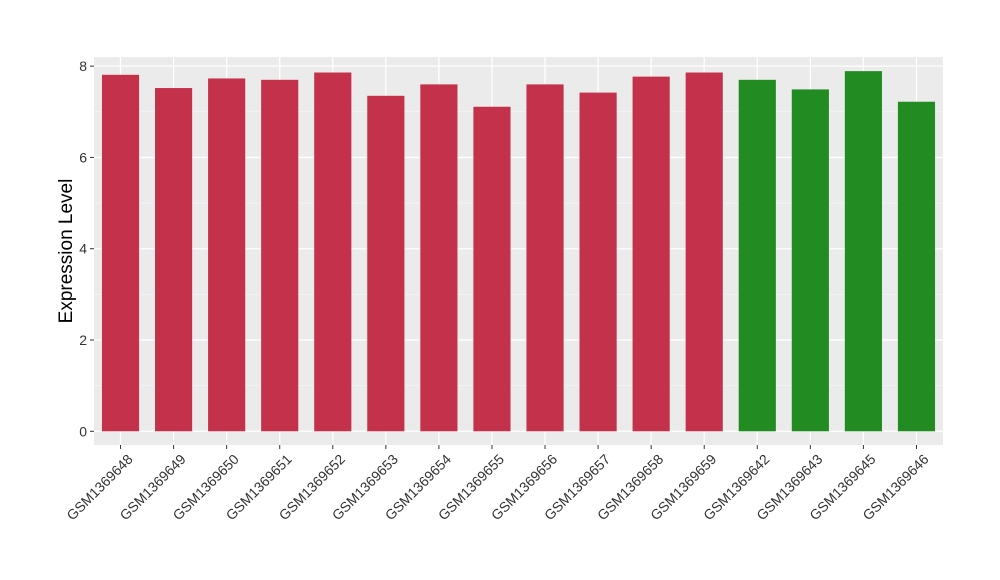  What do you see at coordinates (83, 431) in the screenshot?
I see `y-tick-label: 0` at bounding box center [83, 431].